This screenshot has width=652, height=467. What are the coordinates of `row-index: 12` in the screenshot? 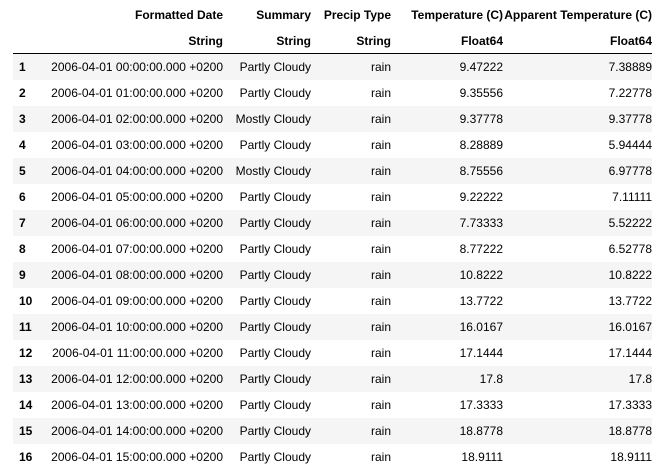 It's located at (26, 353).